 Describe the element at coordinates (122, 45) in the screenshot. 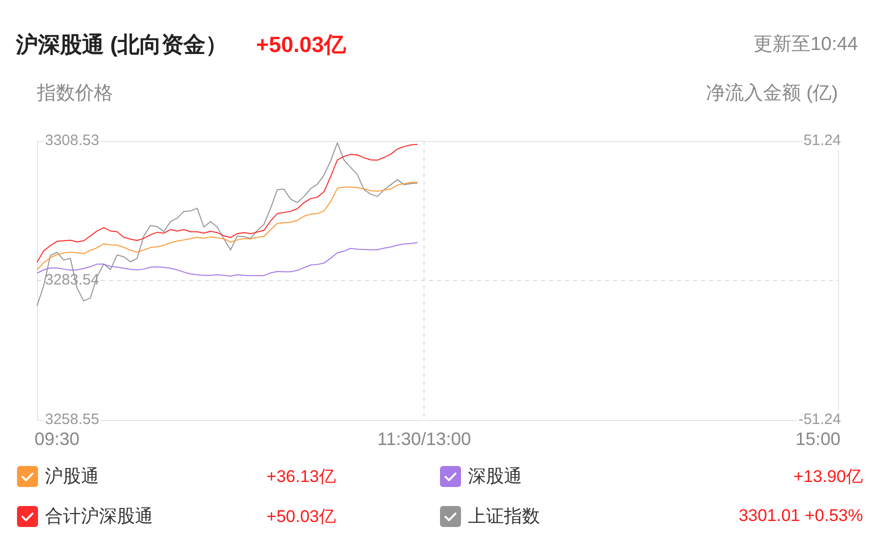

I see `chart-title: 沪深股通 (北向资金）` at that location.